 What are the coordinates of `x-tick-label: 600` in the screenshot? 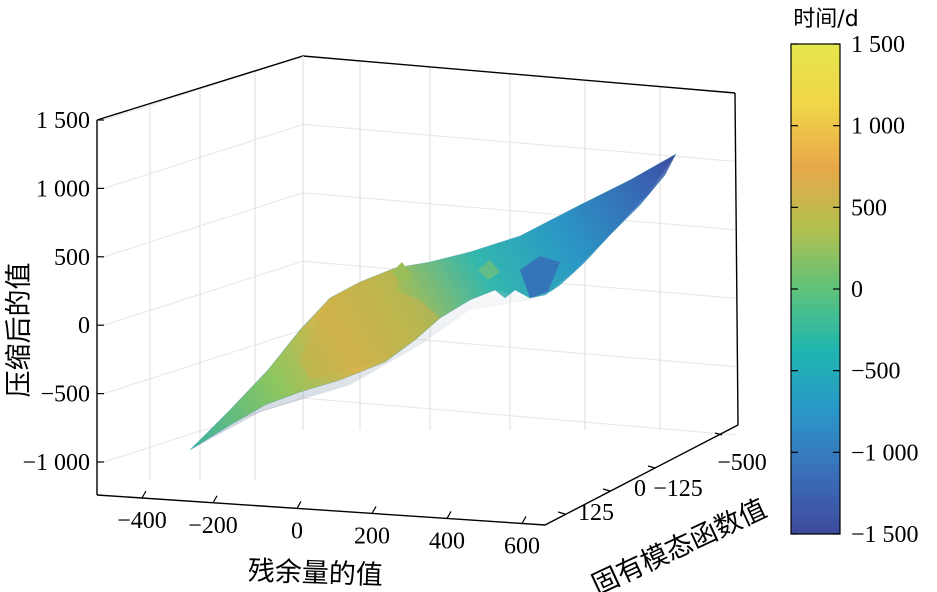 It's located at (522, 546).